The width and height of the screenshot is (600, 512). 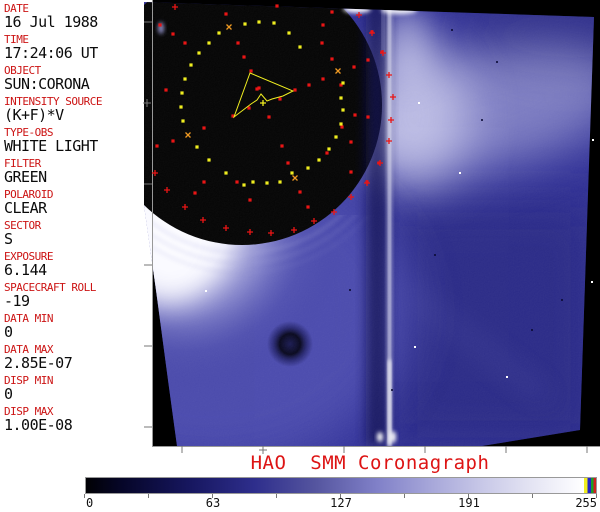 What do you see at coordinates (76, 357) in the screenshot?
I see `metadata-field: DATA MAX 2.85E-07` at bounding box center [76, 357].